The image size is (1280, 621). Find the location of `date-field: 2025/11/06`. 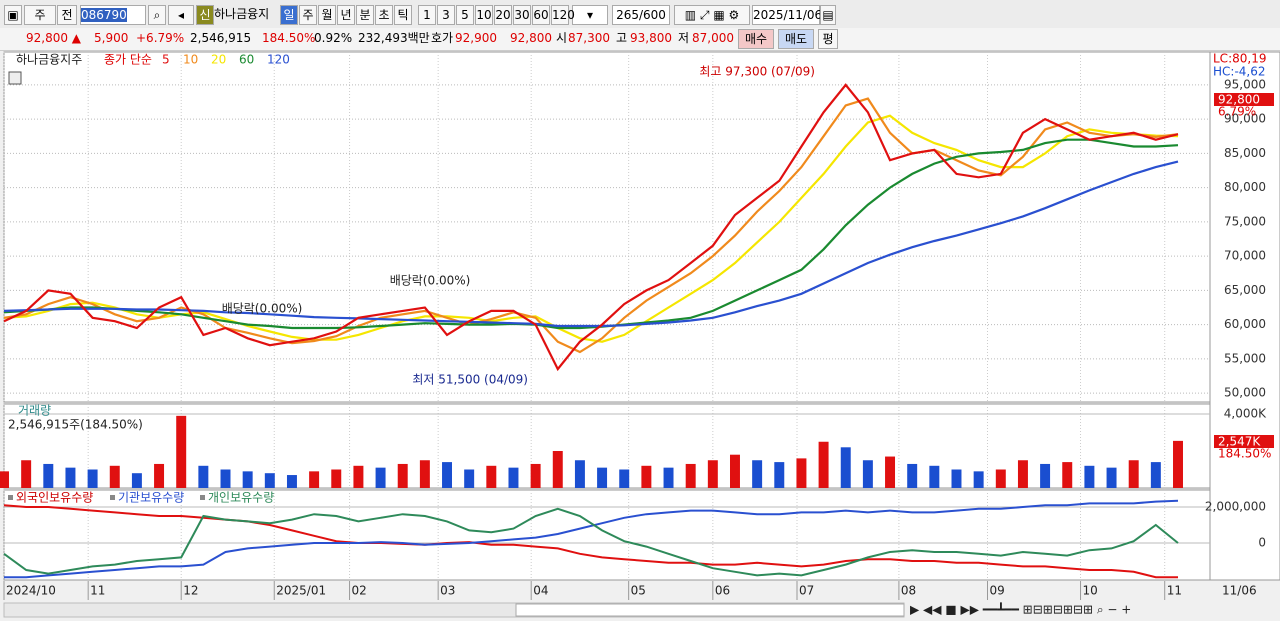

date-field: 2025/11/06 is located at coordinates (787, 15).